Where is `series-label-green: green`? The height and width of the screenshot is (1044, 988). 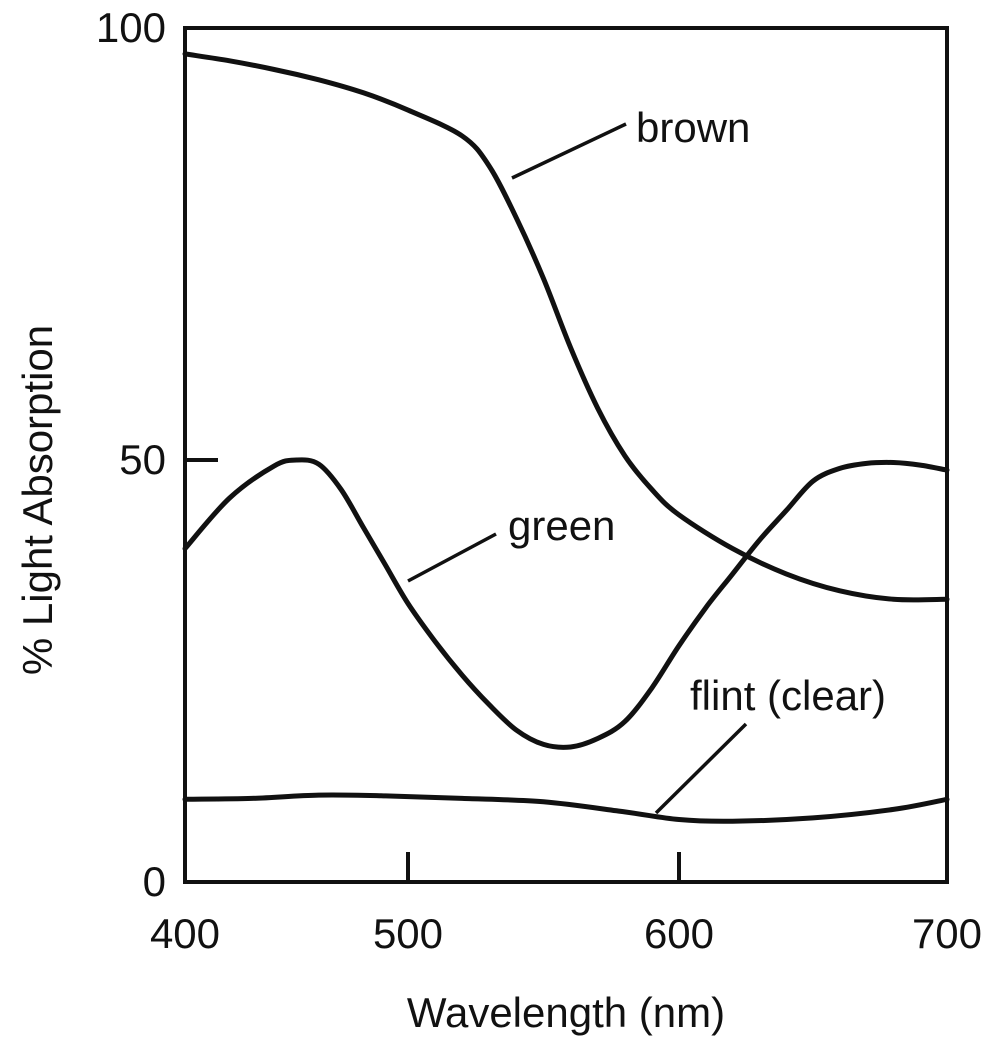 series-label-green: green is located at coordinates (561, 525).